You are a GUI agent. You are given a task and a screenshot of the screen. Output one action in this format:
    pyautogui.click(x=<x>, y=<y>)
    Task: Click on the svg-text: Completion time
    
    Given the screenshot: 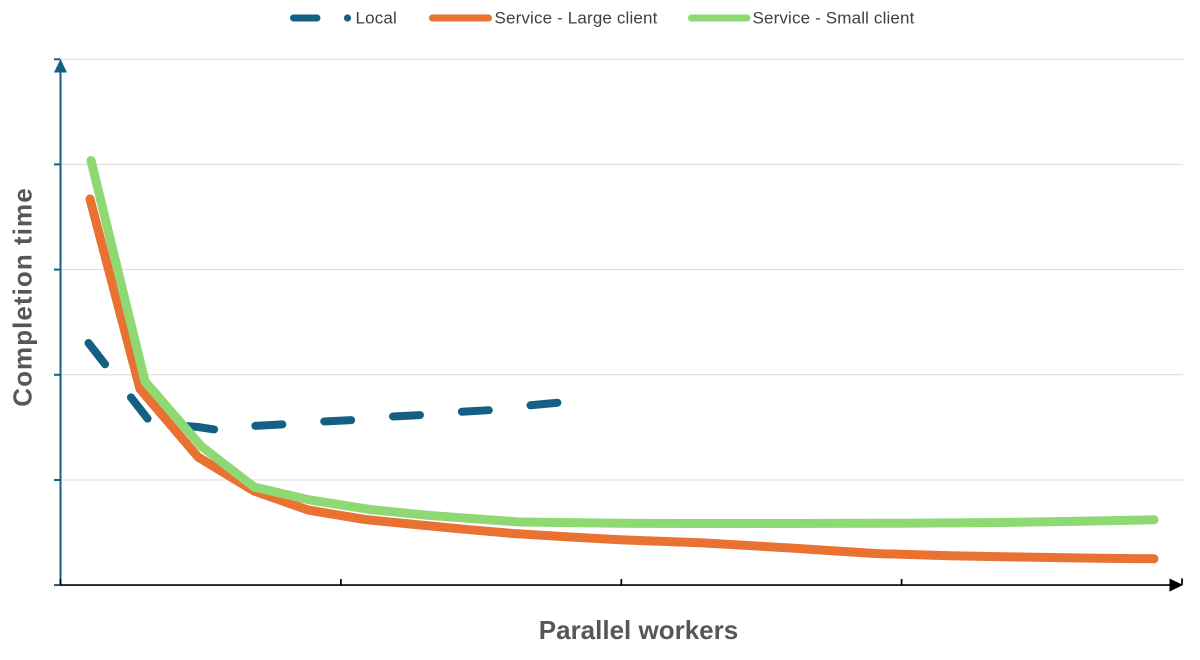 What is the action you would take?
    pyautogui.click(x=23, y=296)
    